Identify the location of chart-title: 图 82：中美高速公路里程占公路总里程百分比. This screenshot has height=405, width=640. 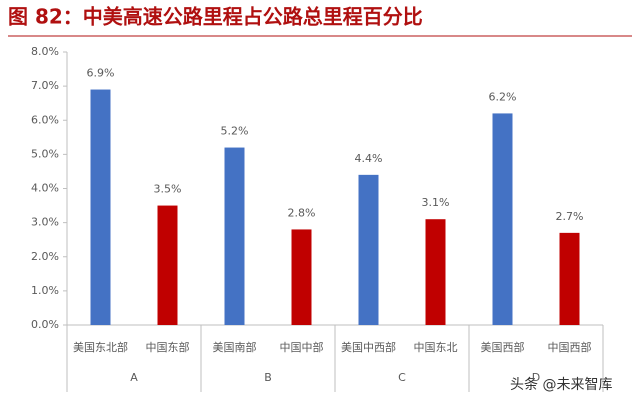
(215, 17).